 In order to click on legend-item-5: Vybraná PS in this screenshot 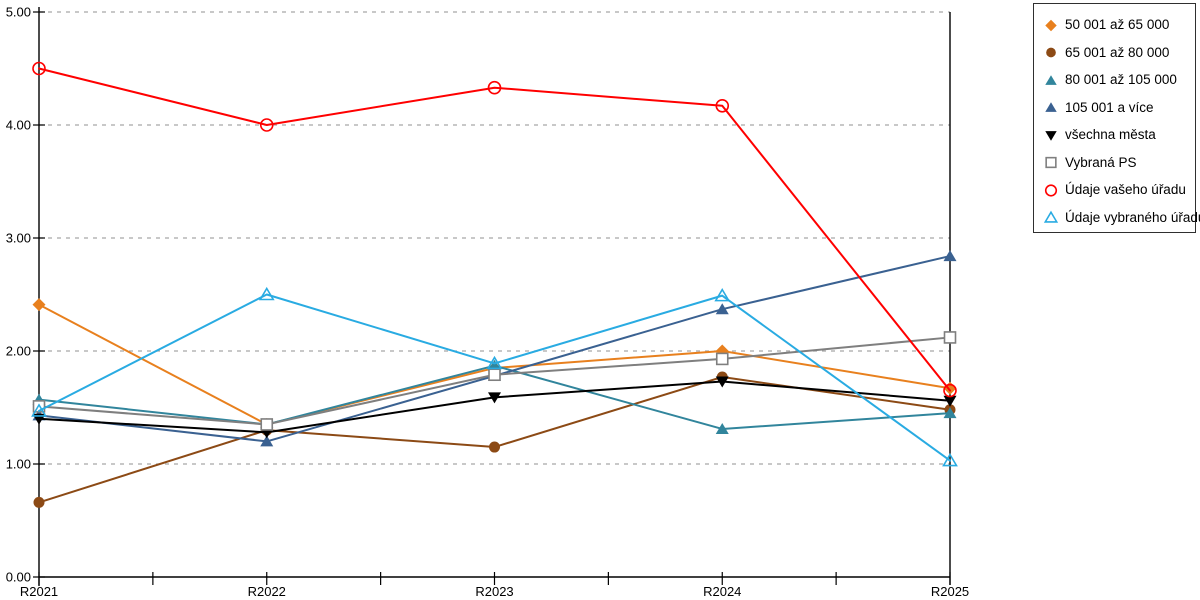, I will do `click(1117, 163)`.